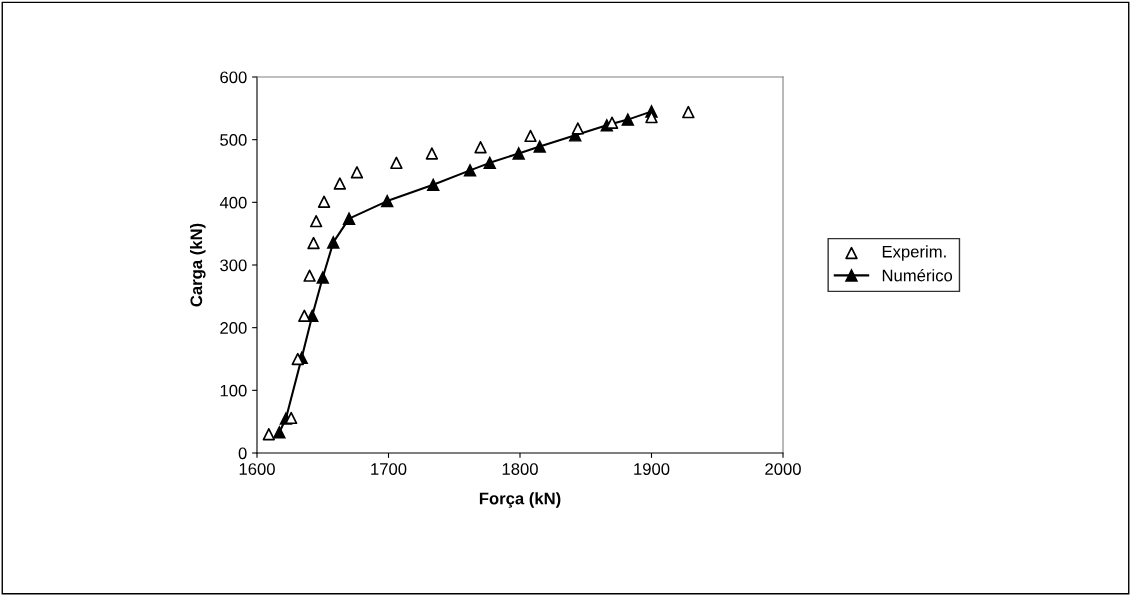 This screenshot has height=595, width=1131. I want to click on y-tick-label: 500, so click(233, 140).